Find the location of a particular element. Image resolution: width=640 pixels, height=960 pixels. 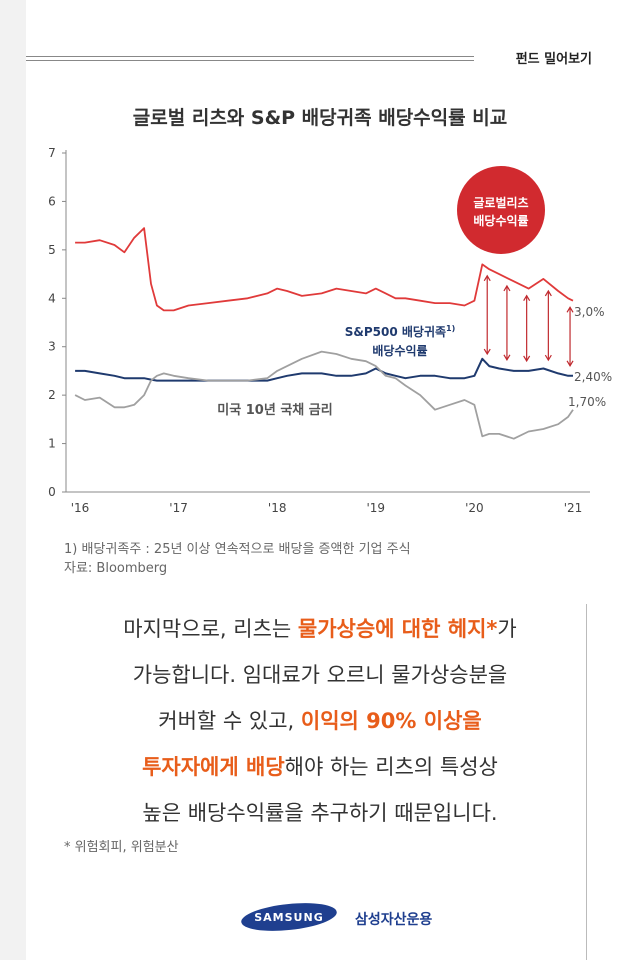

reits-badge-line-1: 글로벌리츠 is located at coordinates (500, 202).